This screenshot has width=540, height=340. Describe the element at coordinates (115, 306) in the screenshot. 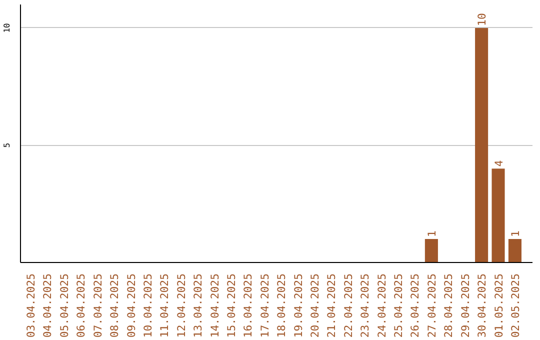

I see `x-tick-label: 08.04.2025` at that location.